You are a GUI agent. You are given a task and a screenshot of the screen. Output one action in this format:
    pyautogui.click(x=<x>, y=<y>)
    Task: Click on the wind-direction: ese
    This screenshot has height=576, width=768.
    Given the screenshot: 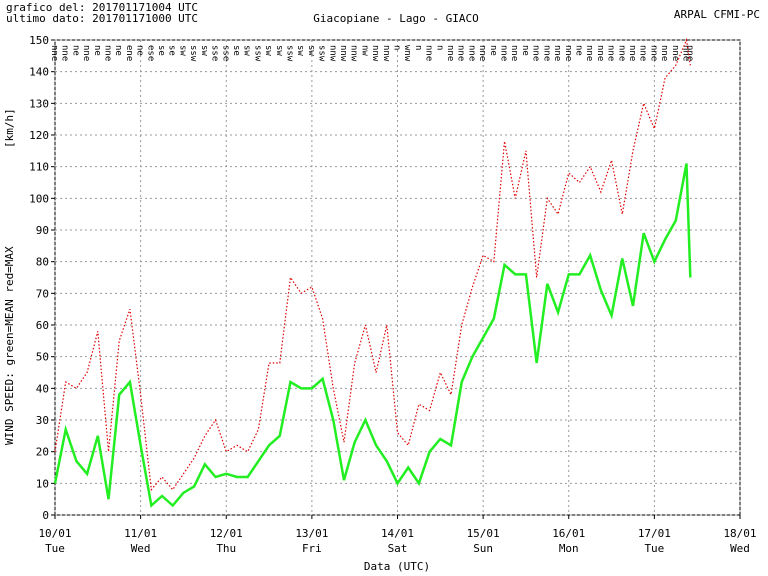 What is the action you would take?
    pyautogui.click(x=150, y=53)
    